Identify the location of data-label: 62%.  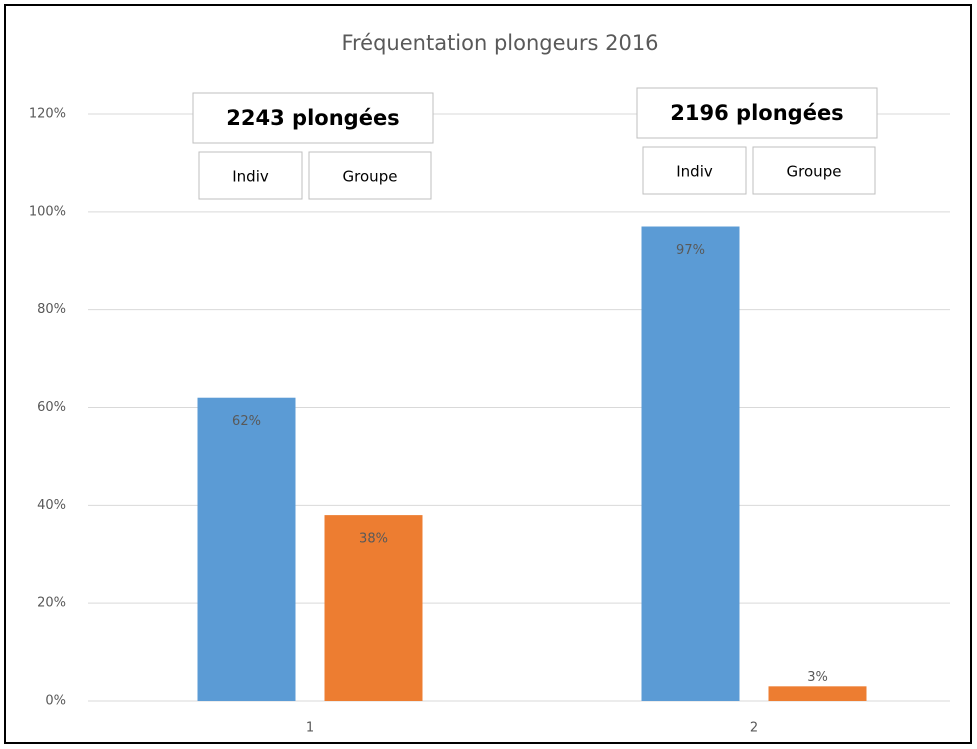
(246, 421).